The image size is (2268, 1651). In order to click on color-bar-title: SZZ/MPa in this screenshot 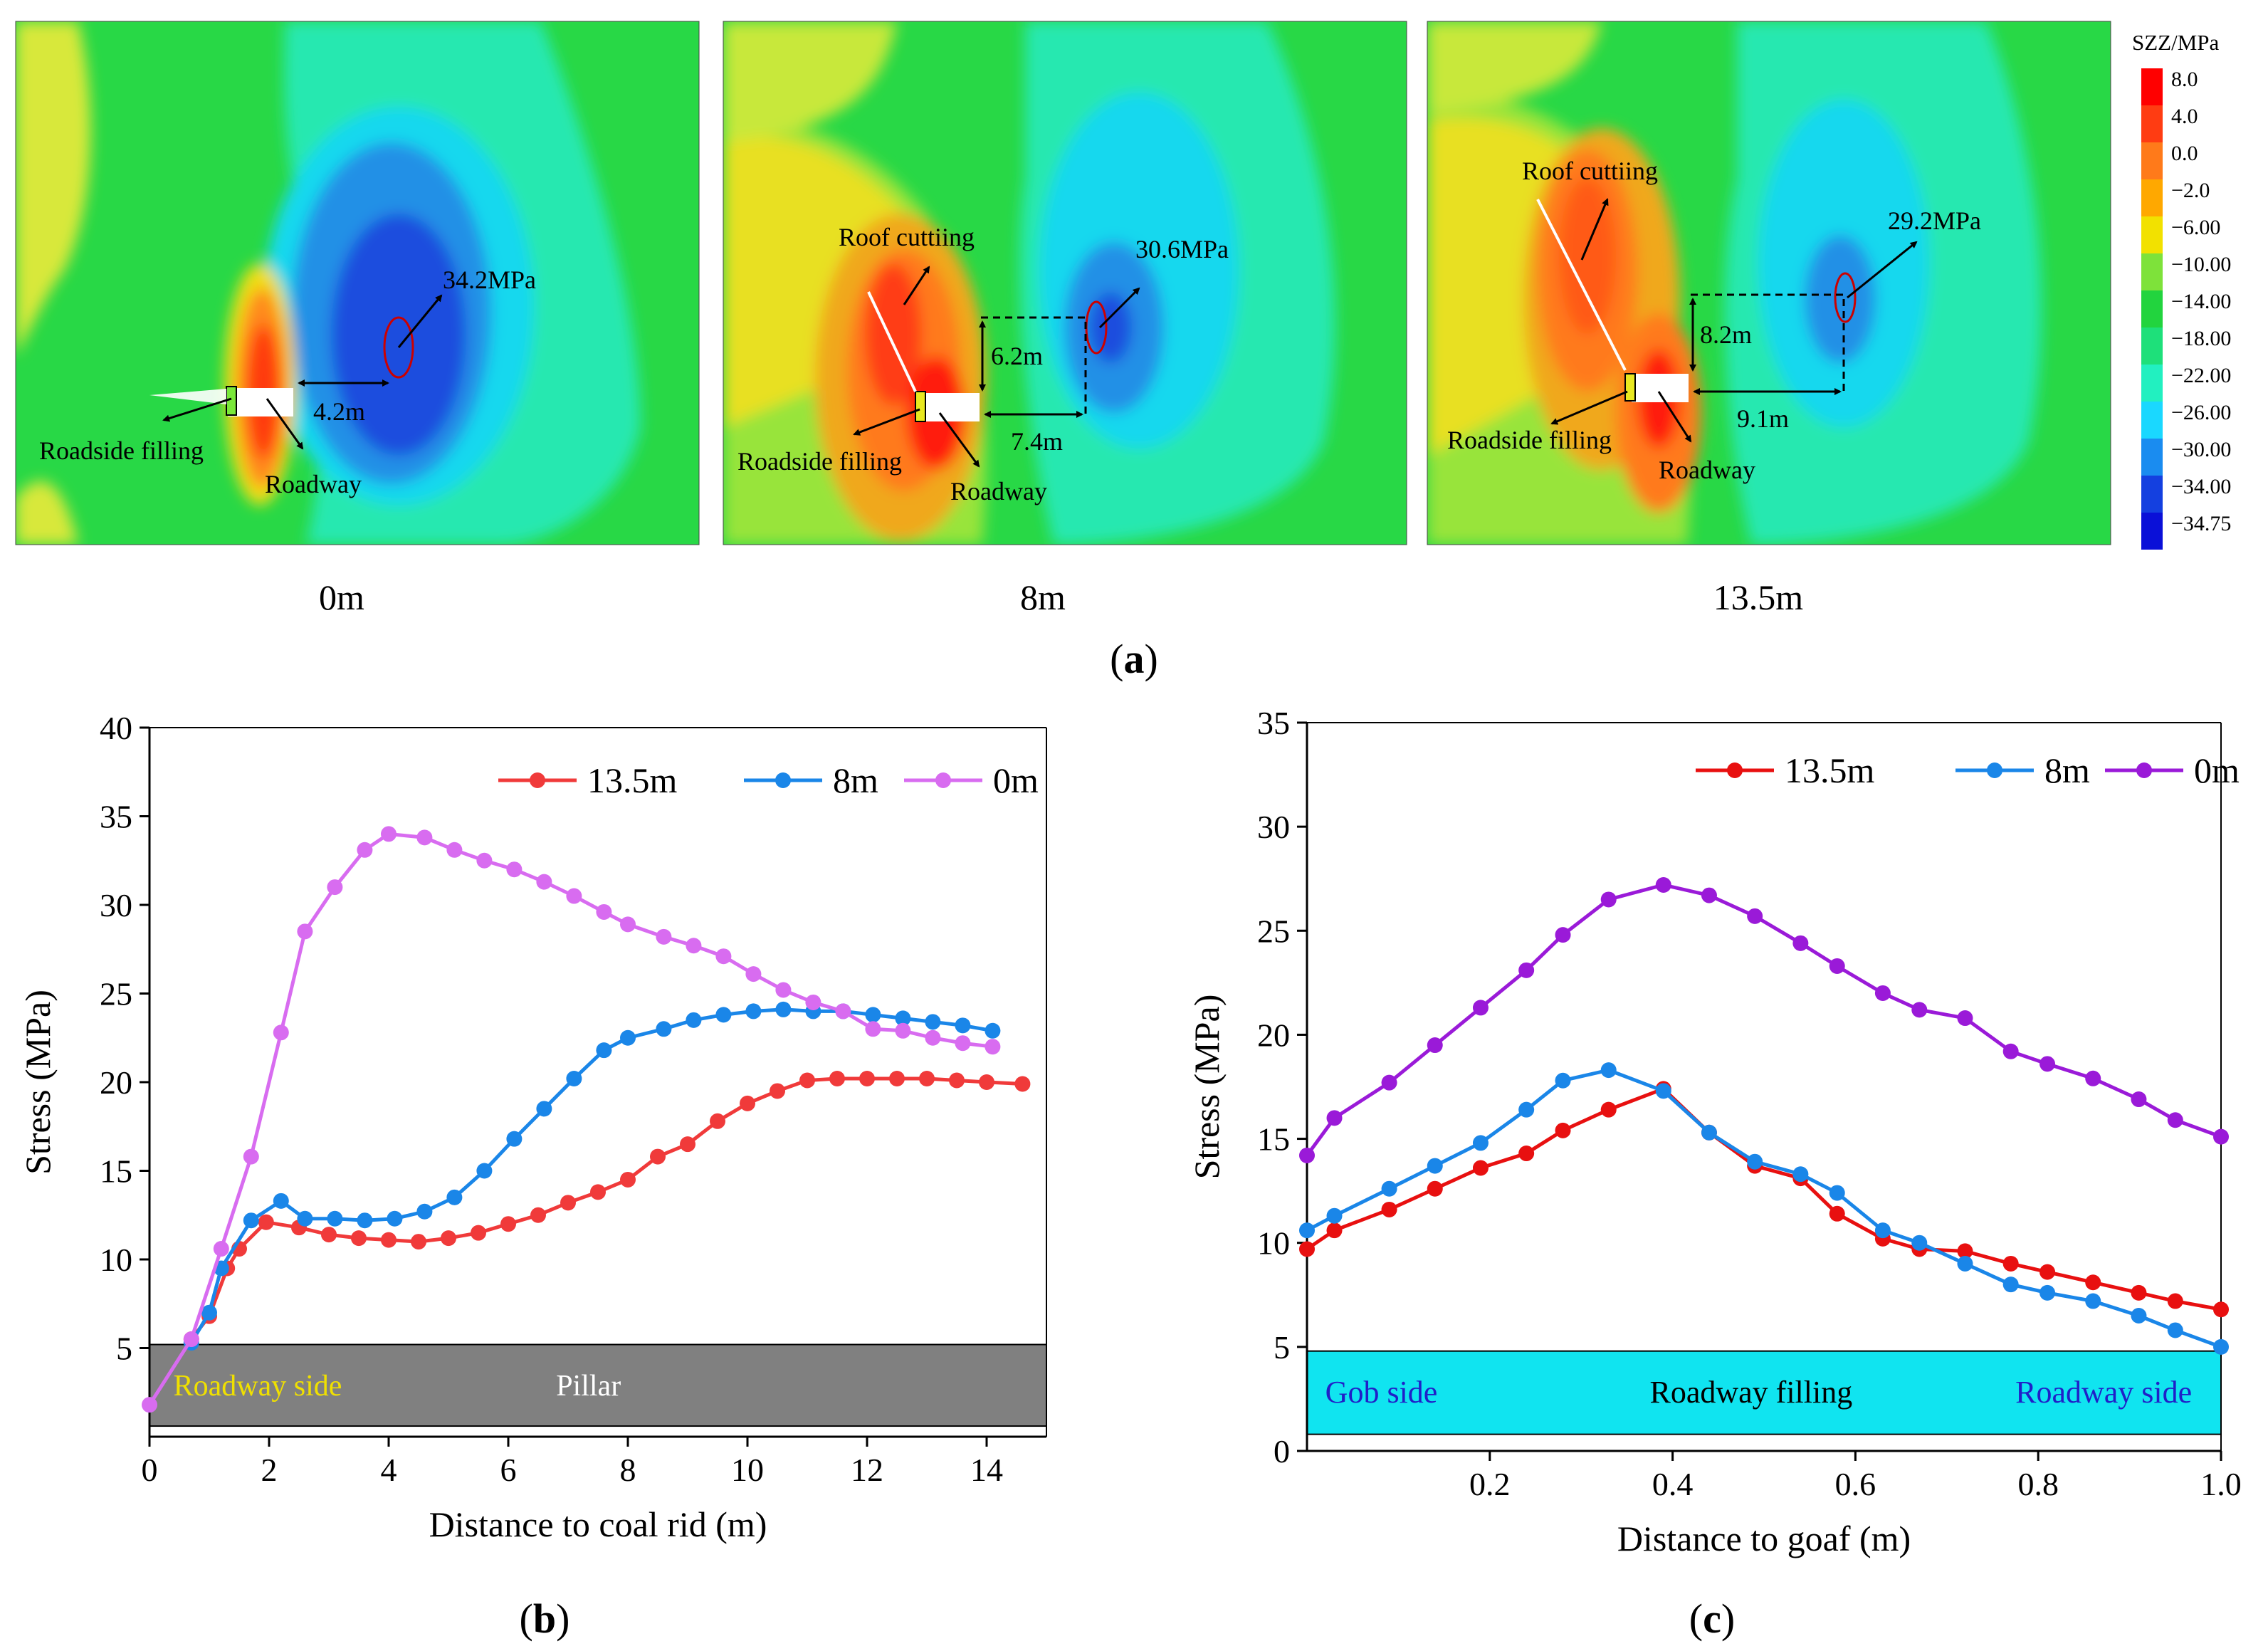, I will do `click(2176, 42)`.